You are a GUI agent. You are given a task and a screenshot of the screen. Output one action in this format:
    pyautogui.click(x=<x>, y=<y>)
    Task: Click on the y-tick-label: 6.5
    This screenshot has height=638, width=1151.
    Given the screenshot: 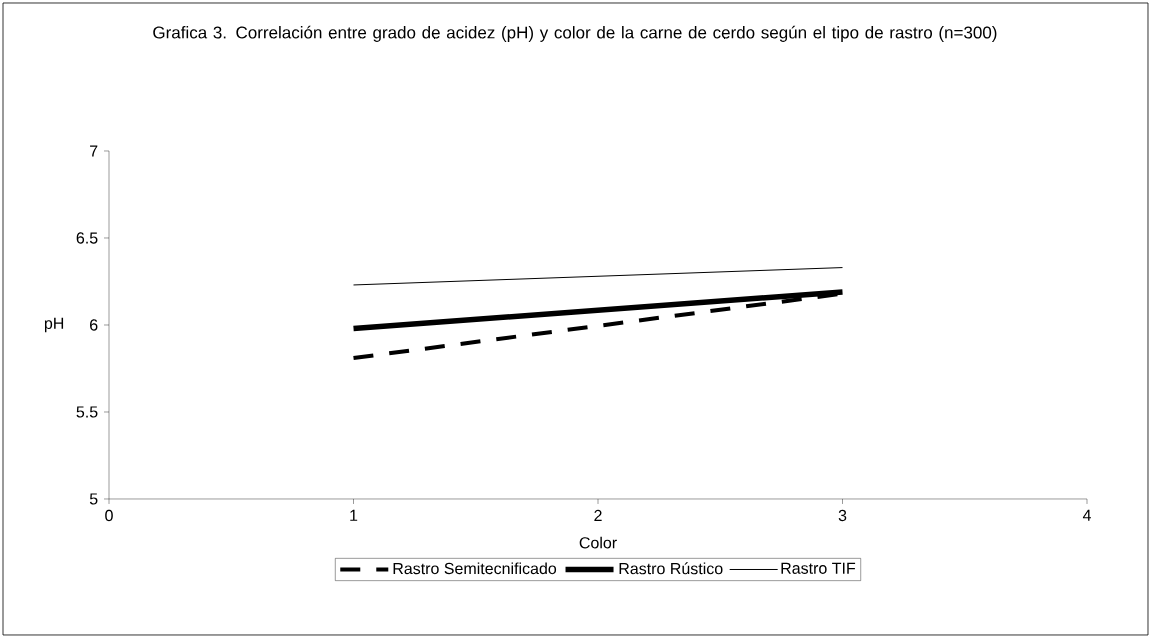 What is the action you would take?
    pyautogui.click(x=87, y=238)
    